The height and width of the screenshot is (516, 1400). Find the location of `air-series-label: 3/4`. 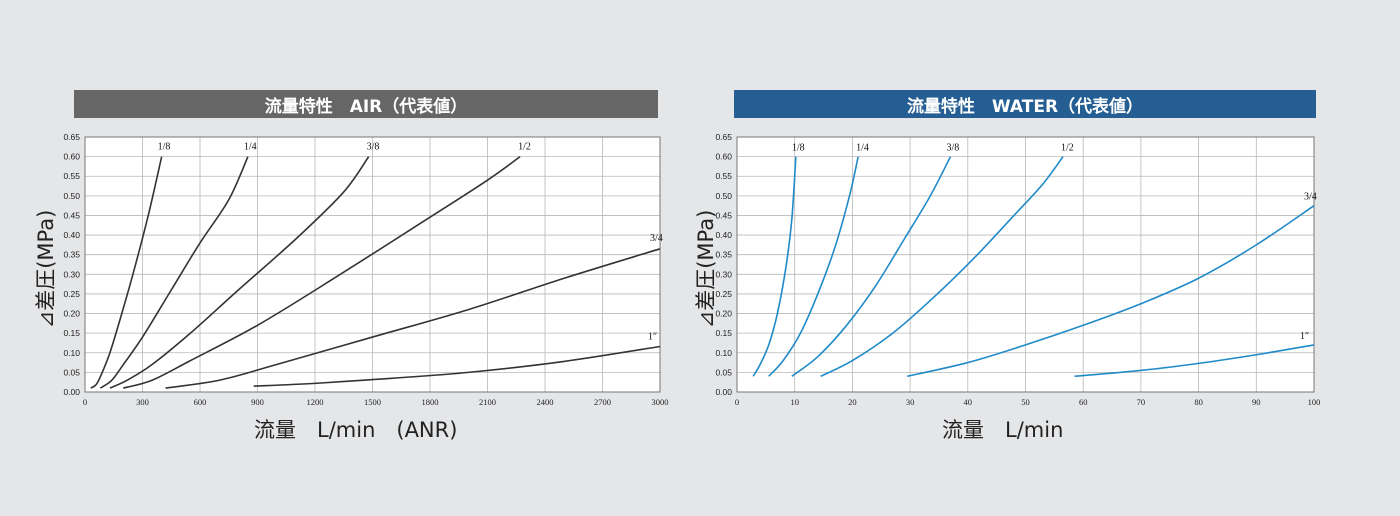

air-series-label: 3/4 is located at coordinates (656, 238).